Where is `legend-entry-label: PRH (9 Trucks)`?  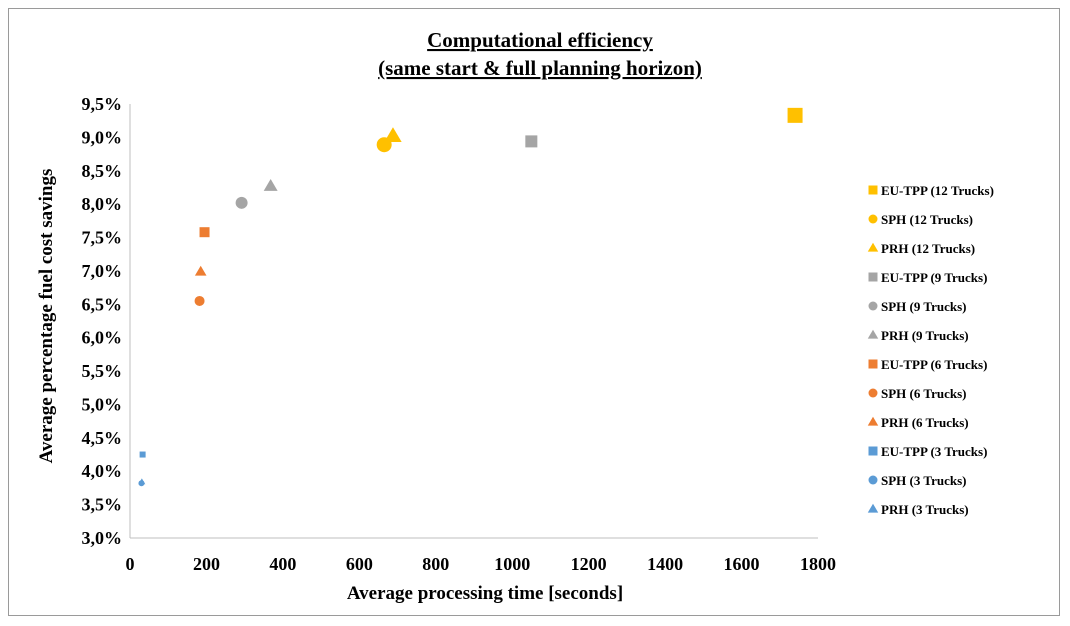 legend-entry-label: PRH (9 Trucks) is located at coordinates (925, 335).